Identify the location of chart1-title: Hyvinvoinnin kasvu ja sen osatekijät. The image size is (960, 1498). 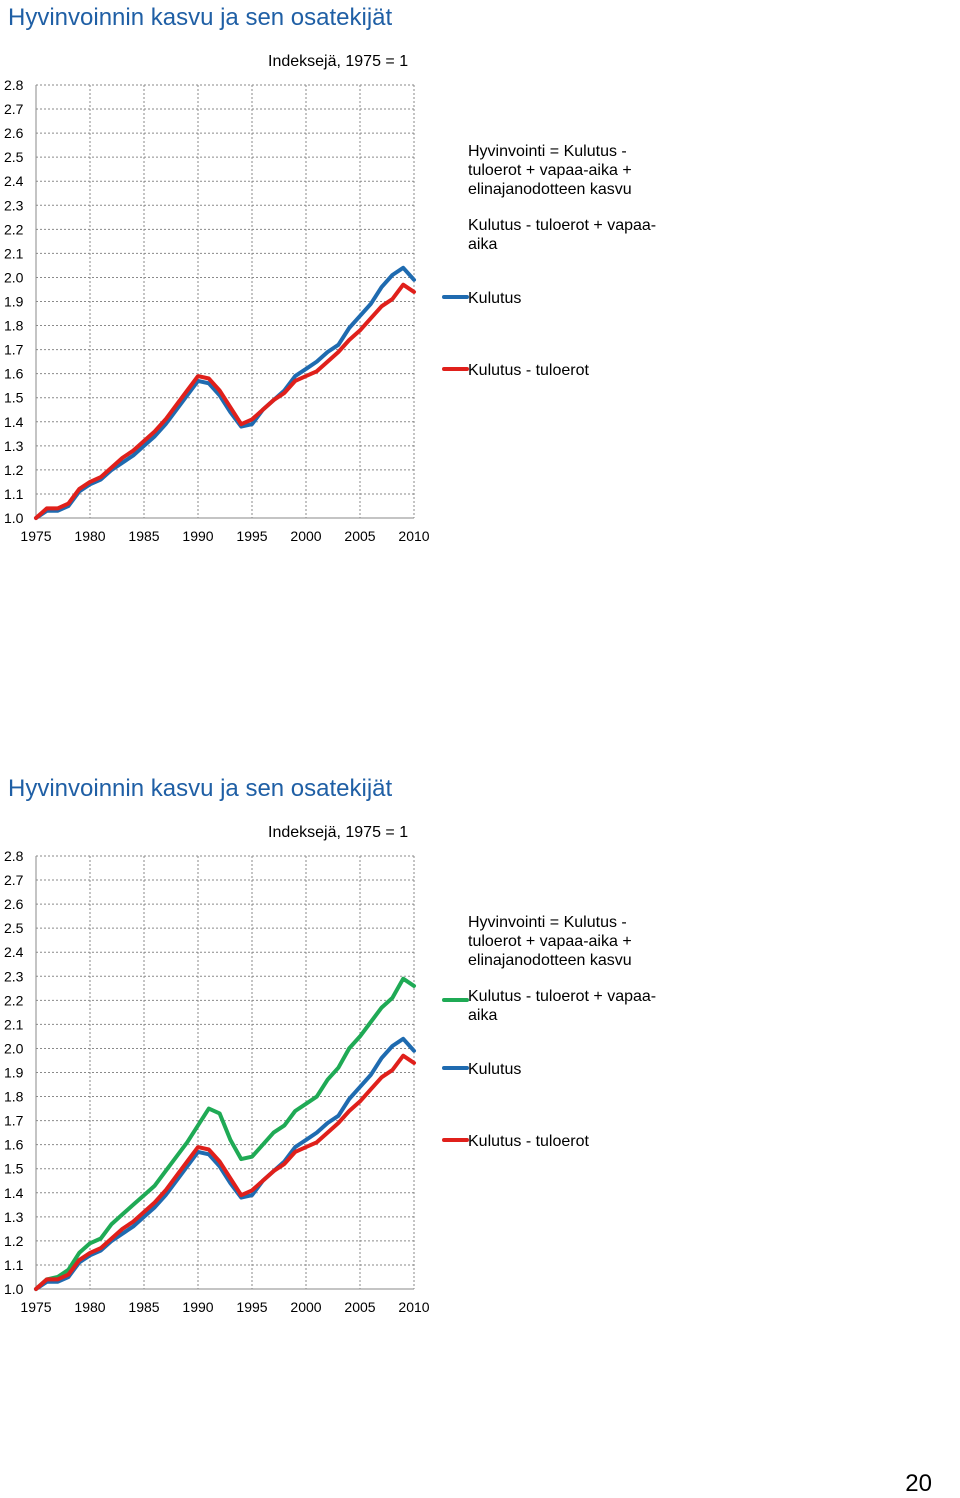
(200, 17).